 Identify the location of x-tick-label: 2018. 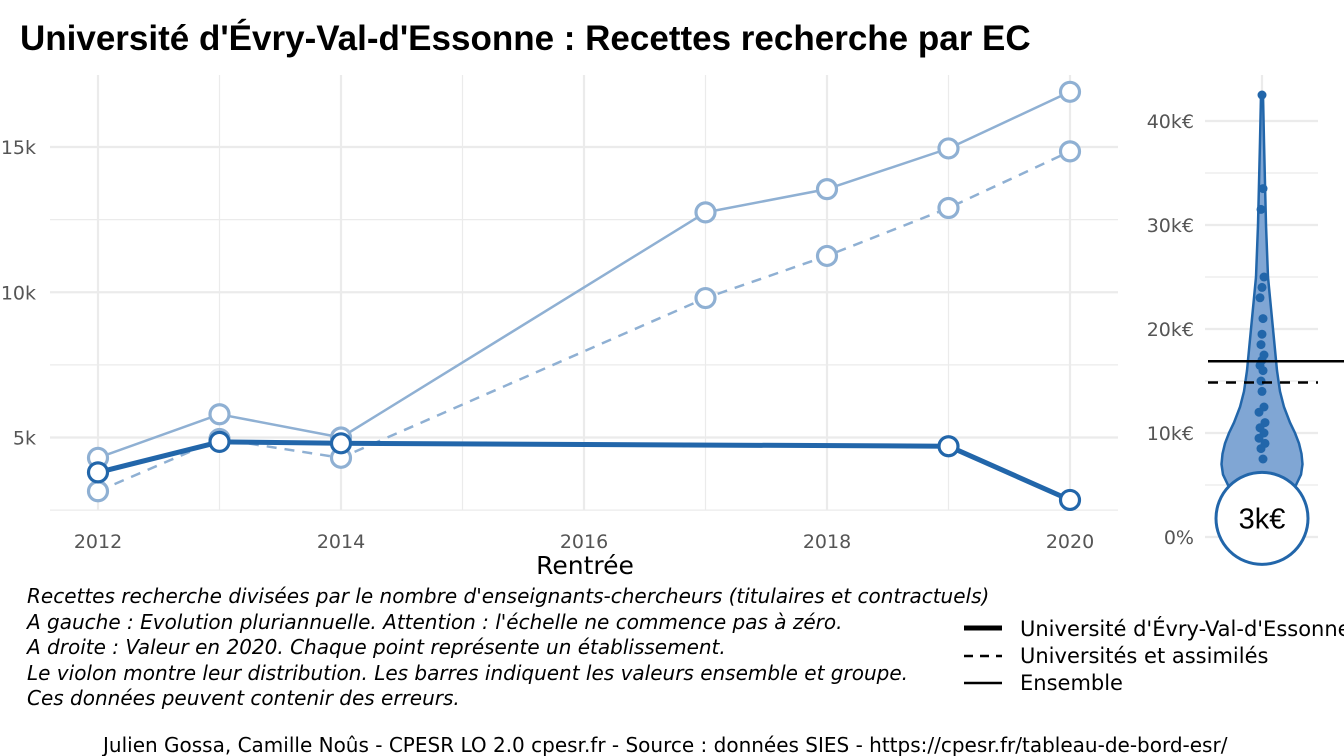
(827, 542).